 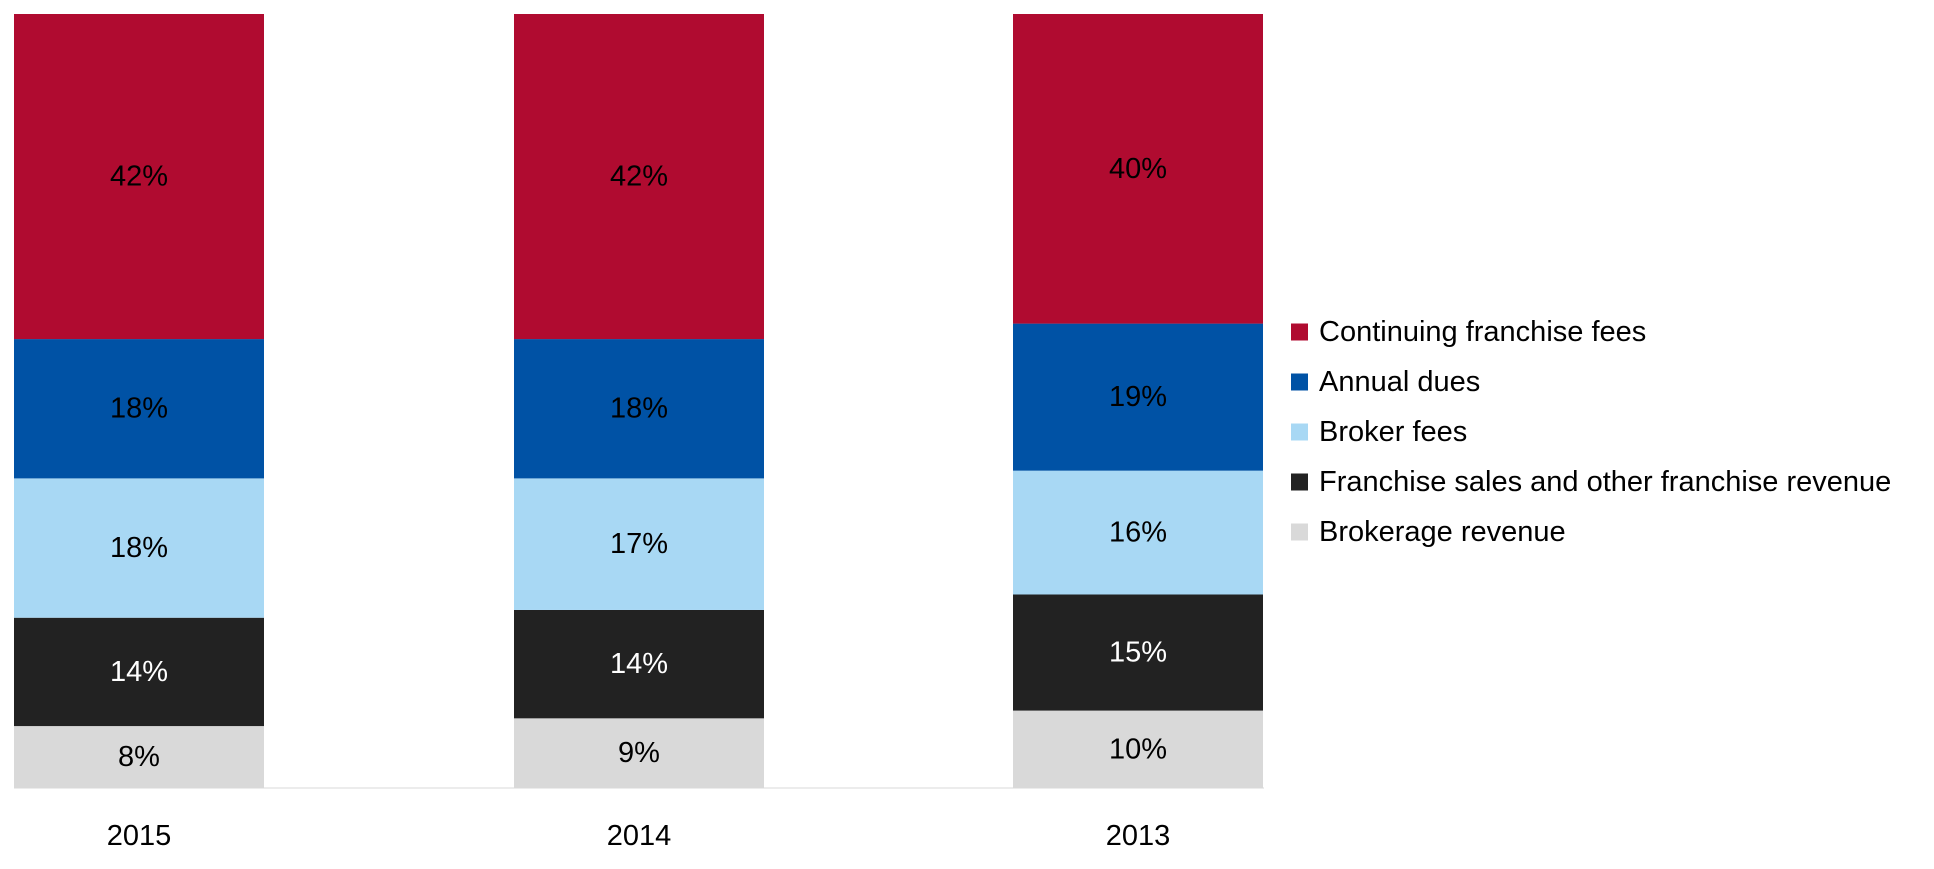 I want to click on data-label-2015-franchise-sales-and-other-franchise-revenue: 14%, so click(x=139, y=672).